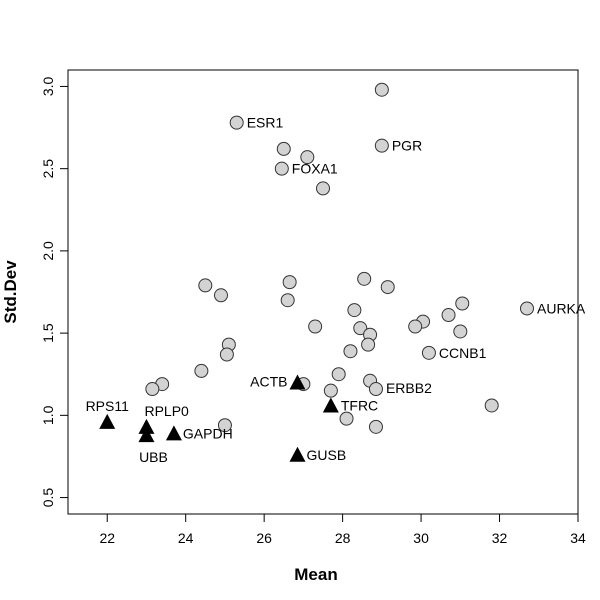  I want to click on point-label-ccnb1: CCNB1, so click(463, 353).